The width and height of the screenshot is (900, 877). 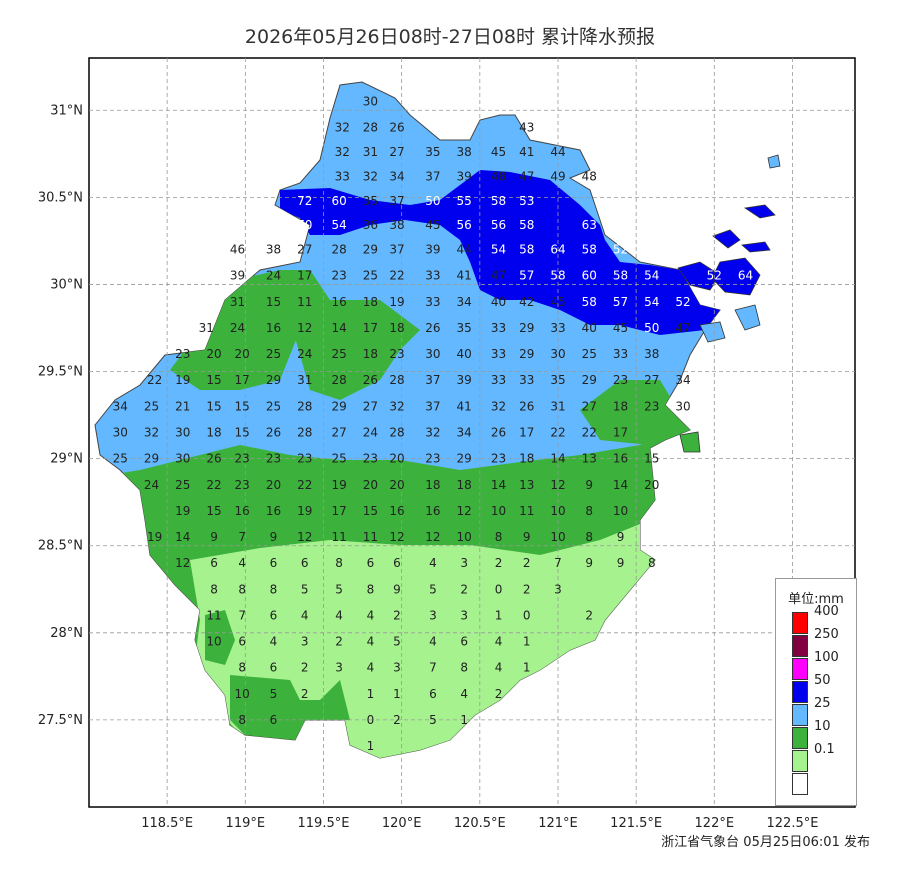 I want to click on station-value: 14, so click(x=498, y=485).